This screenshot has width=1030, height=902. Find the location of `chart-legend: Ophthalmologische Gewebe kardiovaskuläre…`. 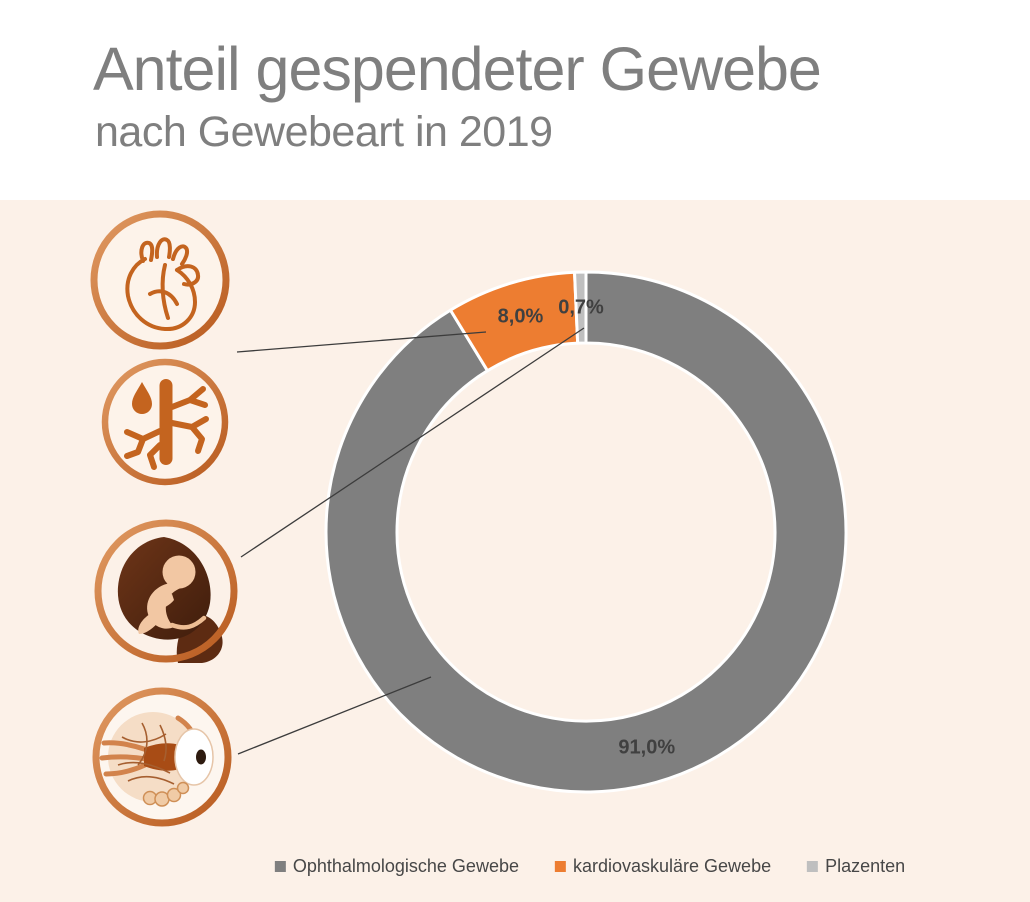

chart-legend: Ophthalmologische Gewebe kardiovaskuläre… is located at coordinates (589, 866).